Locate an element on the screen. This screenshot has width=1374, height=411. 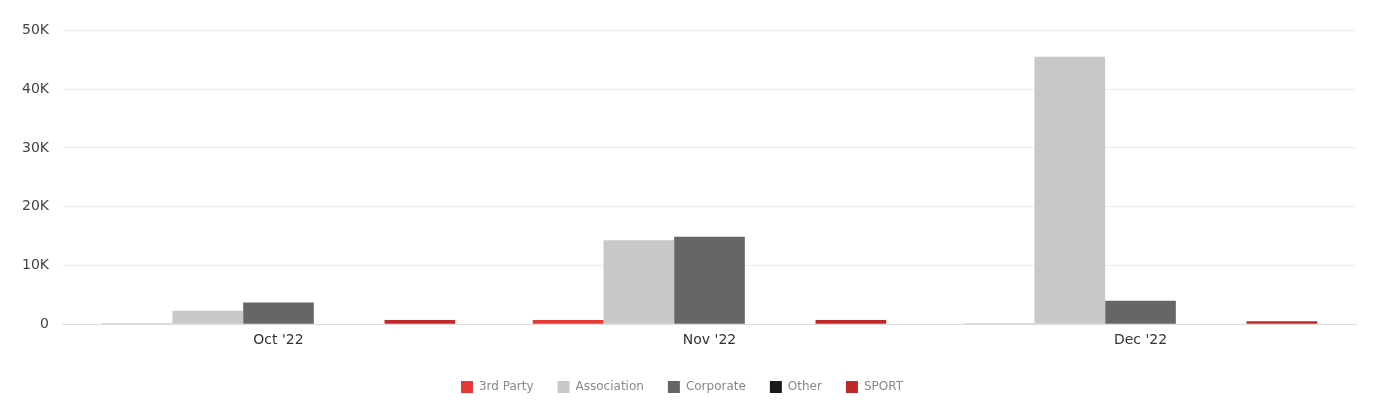
y-tick-label: 10K is located at coordinates (36, 264).